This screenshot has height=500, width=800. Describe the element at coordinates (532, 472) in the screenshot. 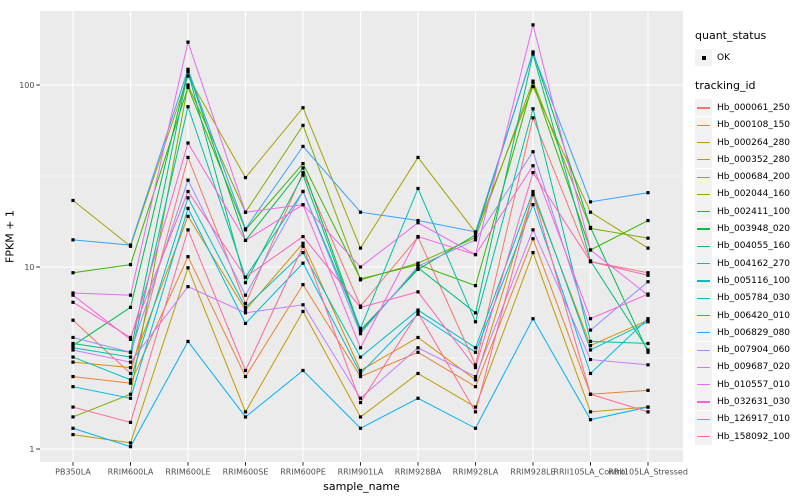

I see `x-tick-label: RRIM928LE` at that location.